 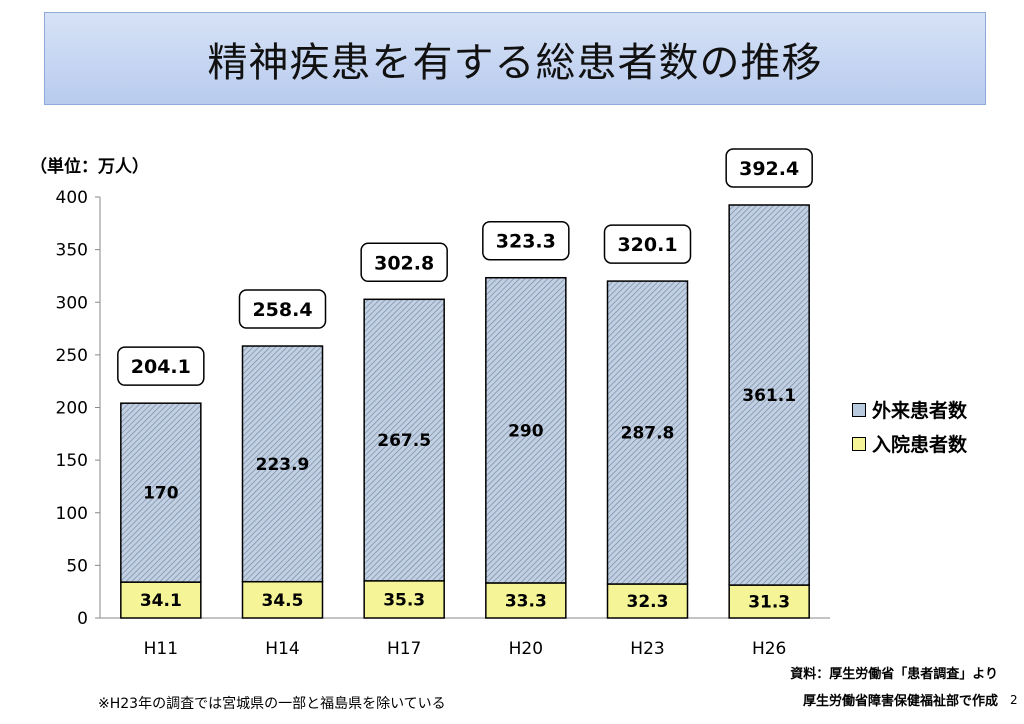 What do you see at coordinates (526, 649) in the screenshot?
I see `x-tick-label: H20` at bounding box center [526, 649].